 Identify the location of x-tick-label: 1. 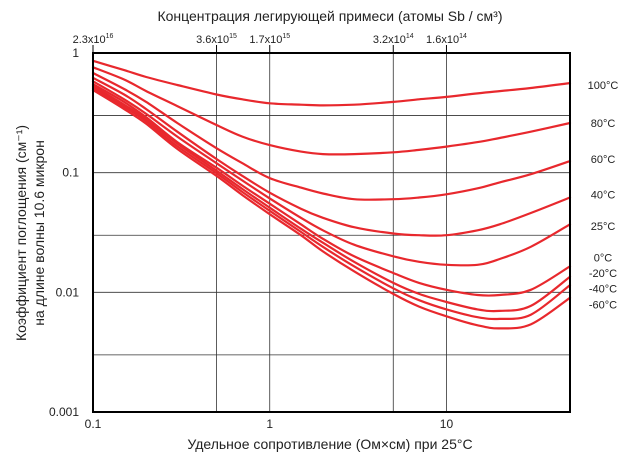
(269, 424).